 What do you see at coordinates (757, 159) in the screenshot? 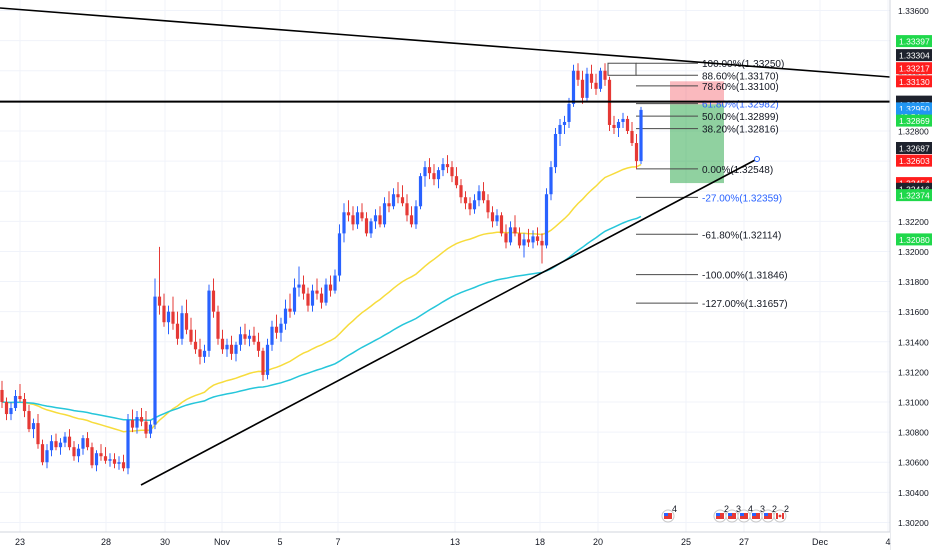
I see `trendline-handle` at bounding box center [757, 159].